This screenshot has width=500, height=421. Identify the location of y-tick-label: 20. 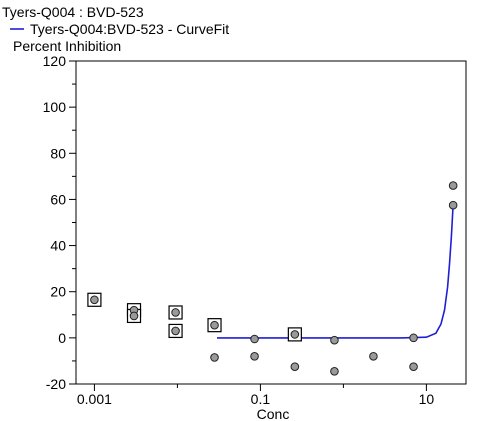
(58, 292).